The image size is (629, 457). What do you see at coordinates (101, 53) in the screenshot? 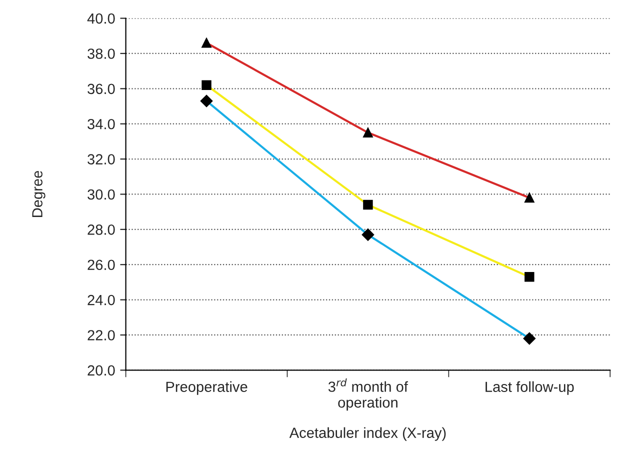
I see `y-tick-label: 38.0` at bounding box center [101, 53].